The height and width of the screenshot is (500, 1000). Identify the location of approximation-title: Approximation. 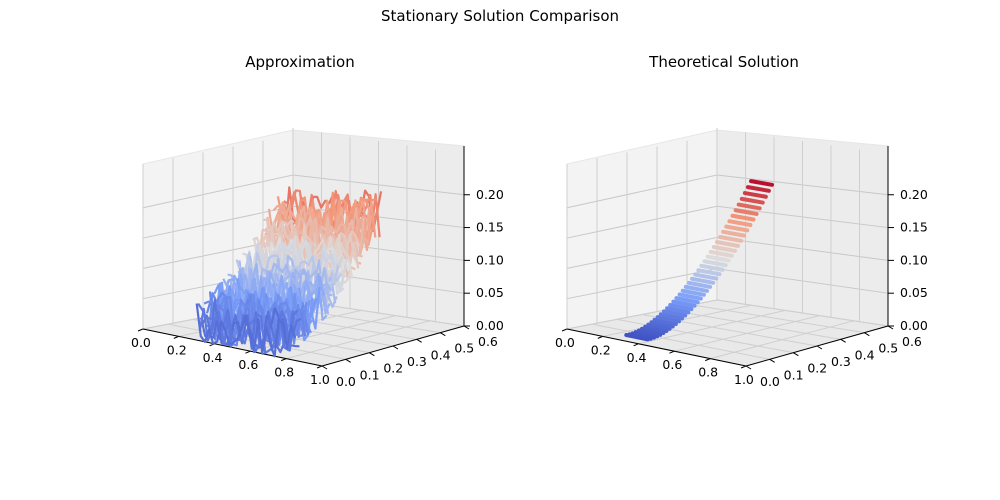
(300, 62).